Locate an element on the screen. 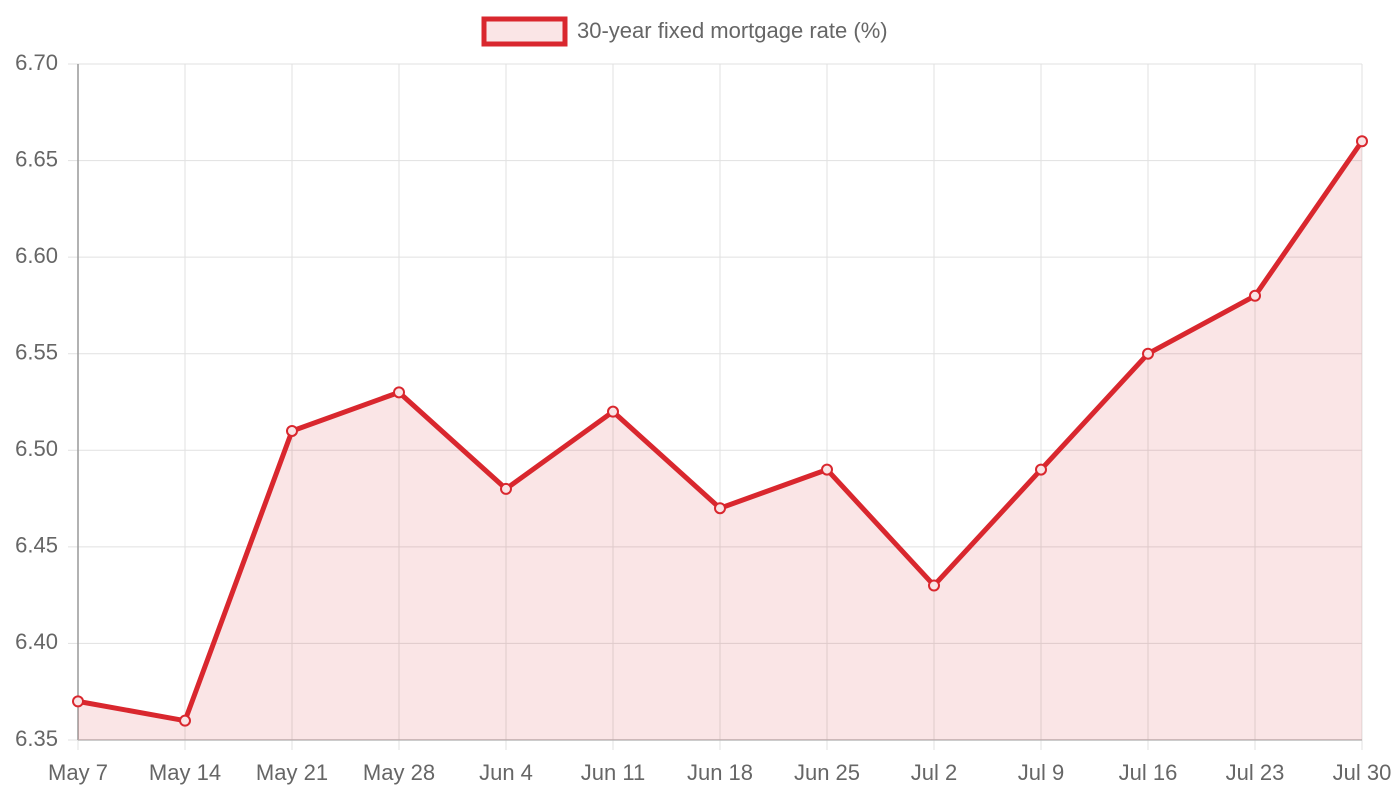 The image size is (1400, 800). x-tick-label: Jun 18 is located at coordinates (720, 772).